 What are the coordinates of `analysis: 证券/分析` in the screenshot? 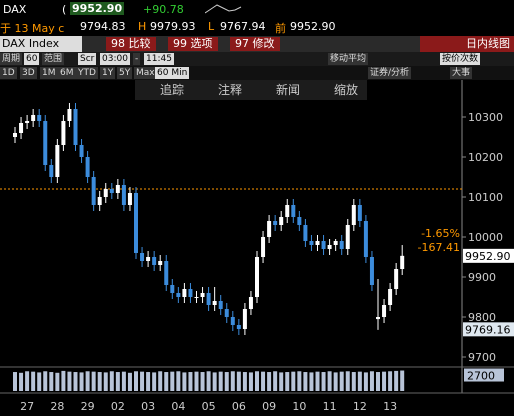 It's located at (390, 73).